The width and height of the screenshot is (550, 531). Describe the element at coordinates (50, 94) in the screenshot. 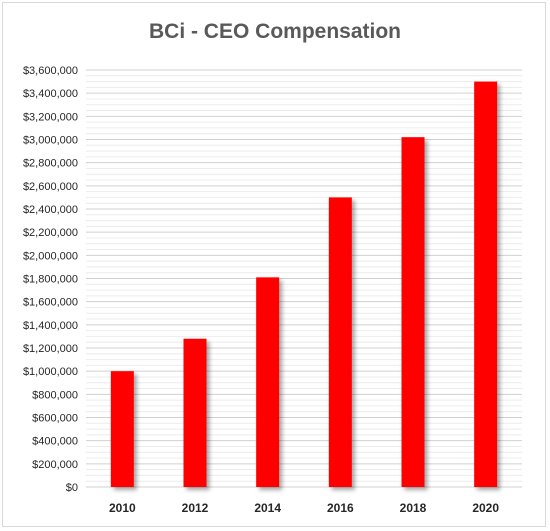

I see `y-tick-label: $3,400,000` at that location.